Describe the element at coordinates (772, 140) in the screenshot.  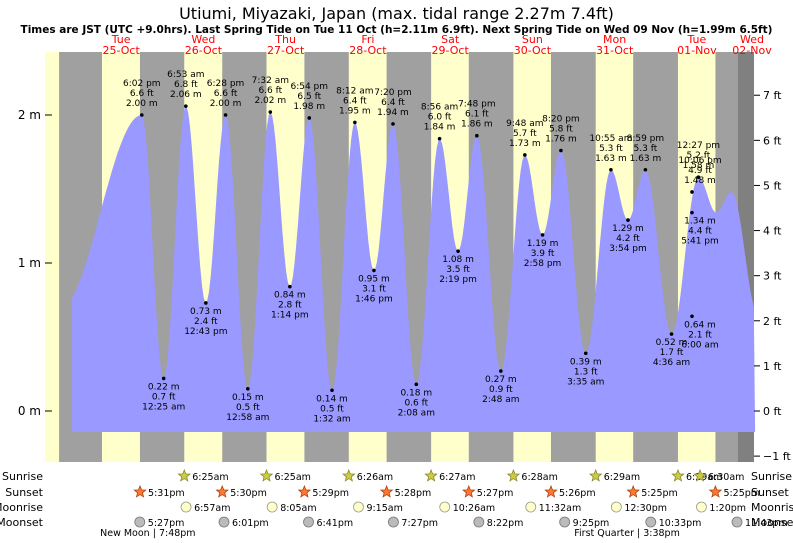
I see `right-axis-label: 6 ft` at that location.